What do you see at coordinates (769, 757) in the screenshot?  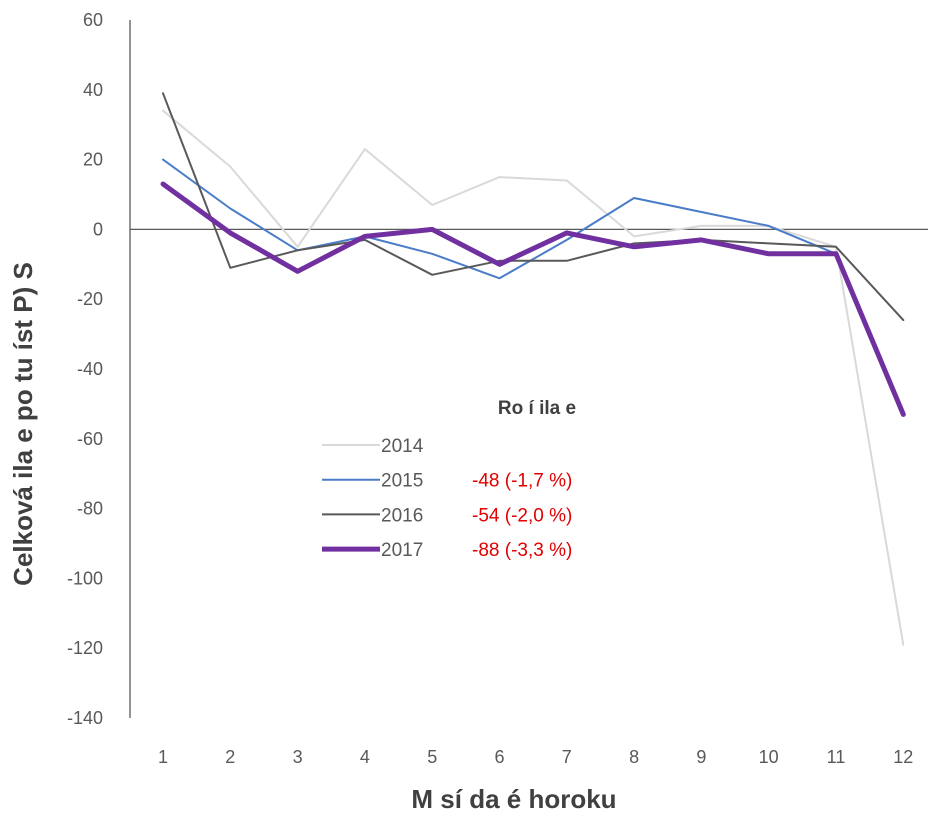 I see `x-tick-label: 10` at bounding box center [769, 757].